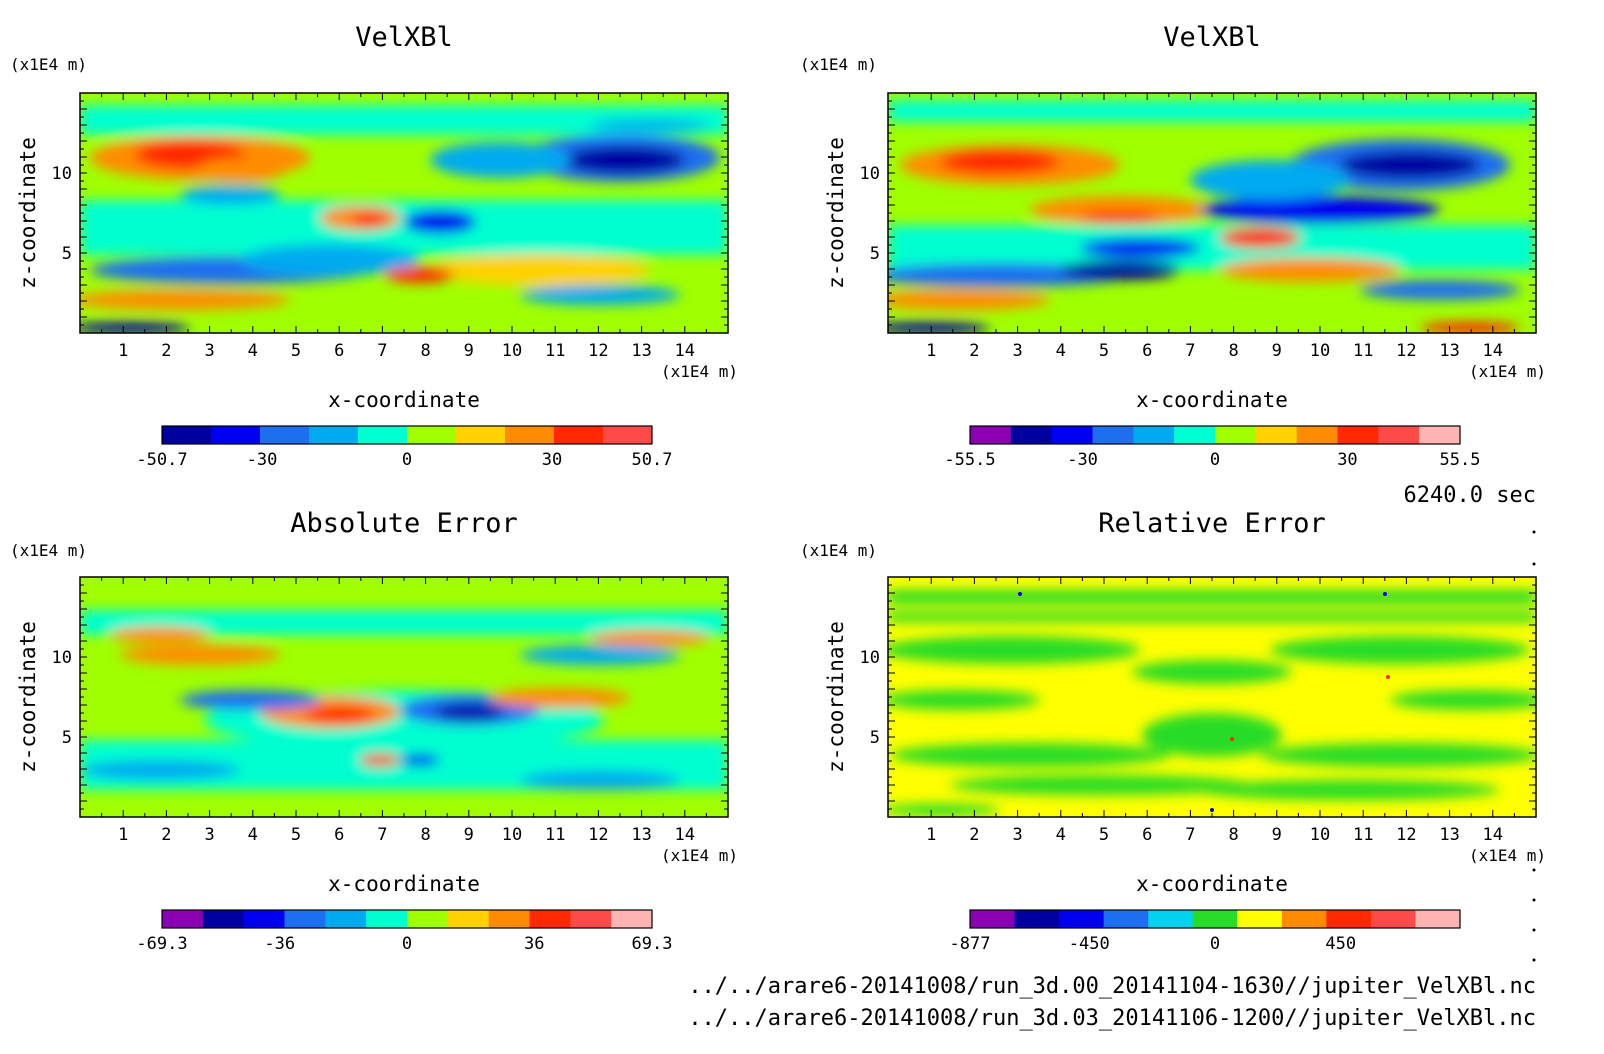  I want to click on colorbar-tick-label: -877, so click(970, 944).